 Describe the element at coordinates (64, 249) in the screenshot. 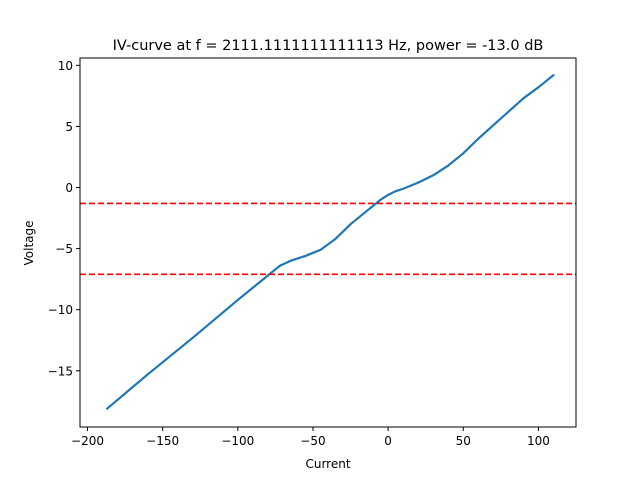

I see `y-tick-label: −5` at that location.